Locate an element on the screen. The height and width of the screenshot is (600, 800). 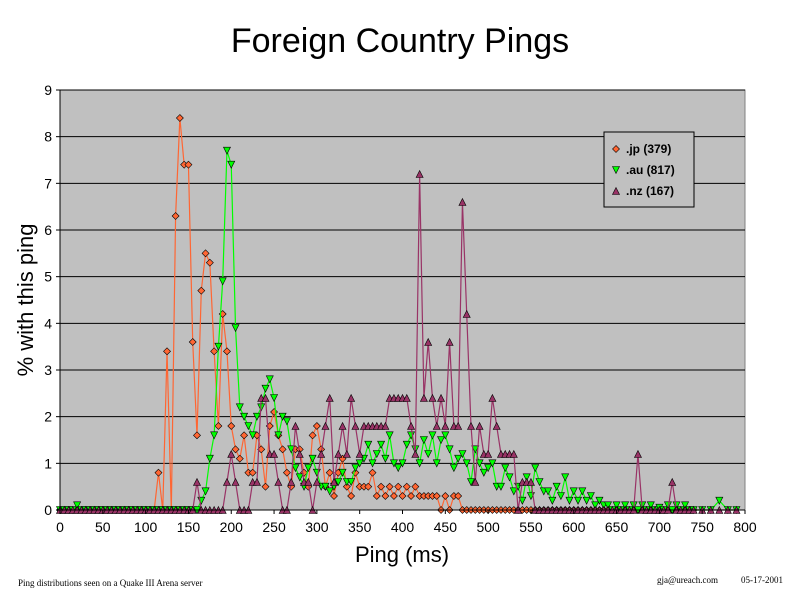
y-tick-label: 0 is located at coordinates (48, 510).